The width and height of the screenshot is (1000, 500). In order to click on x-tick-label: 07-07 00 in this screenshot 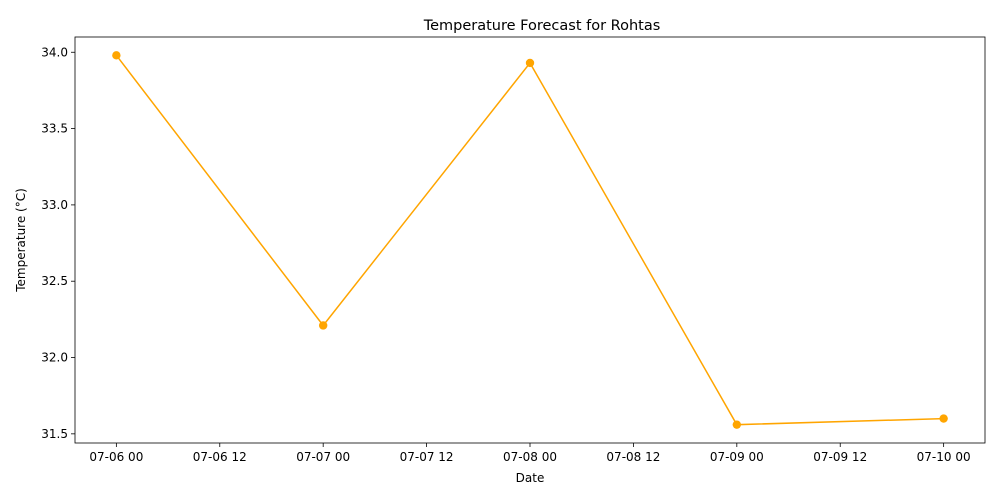, I will do `click(323, 457)`.